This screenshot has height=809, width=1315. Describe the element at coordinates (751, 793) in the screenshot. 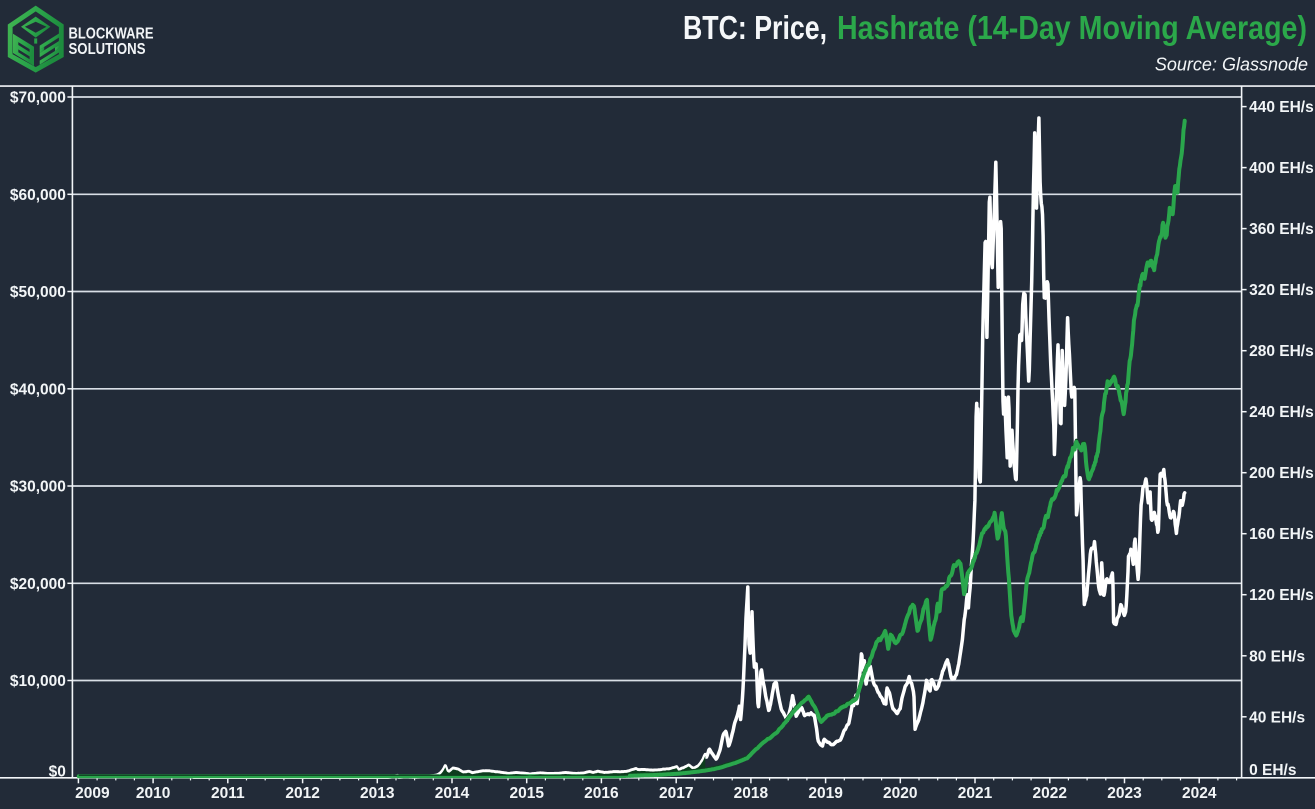

I see `svg-text: 2018` at that location.